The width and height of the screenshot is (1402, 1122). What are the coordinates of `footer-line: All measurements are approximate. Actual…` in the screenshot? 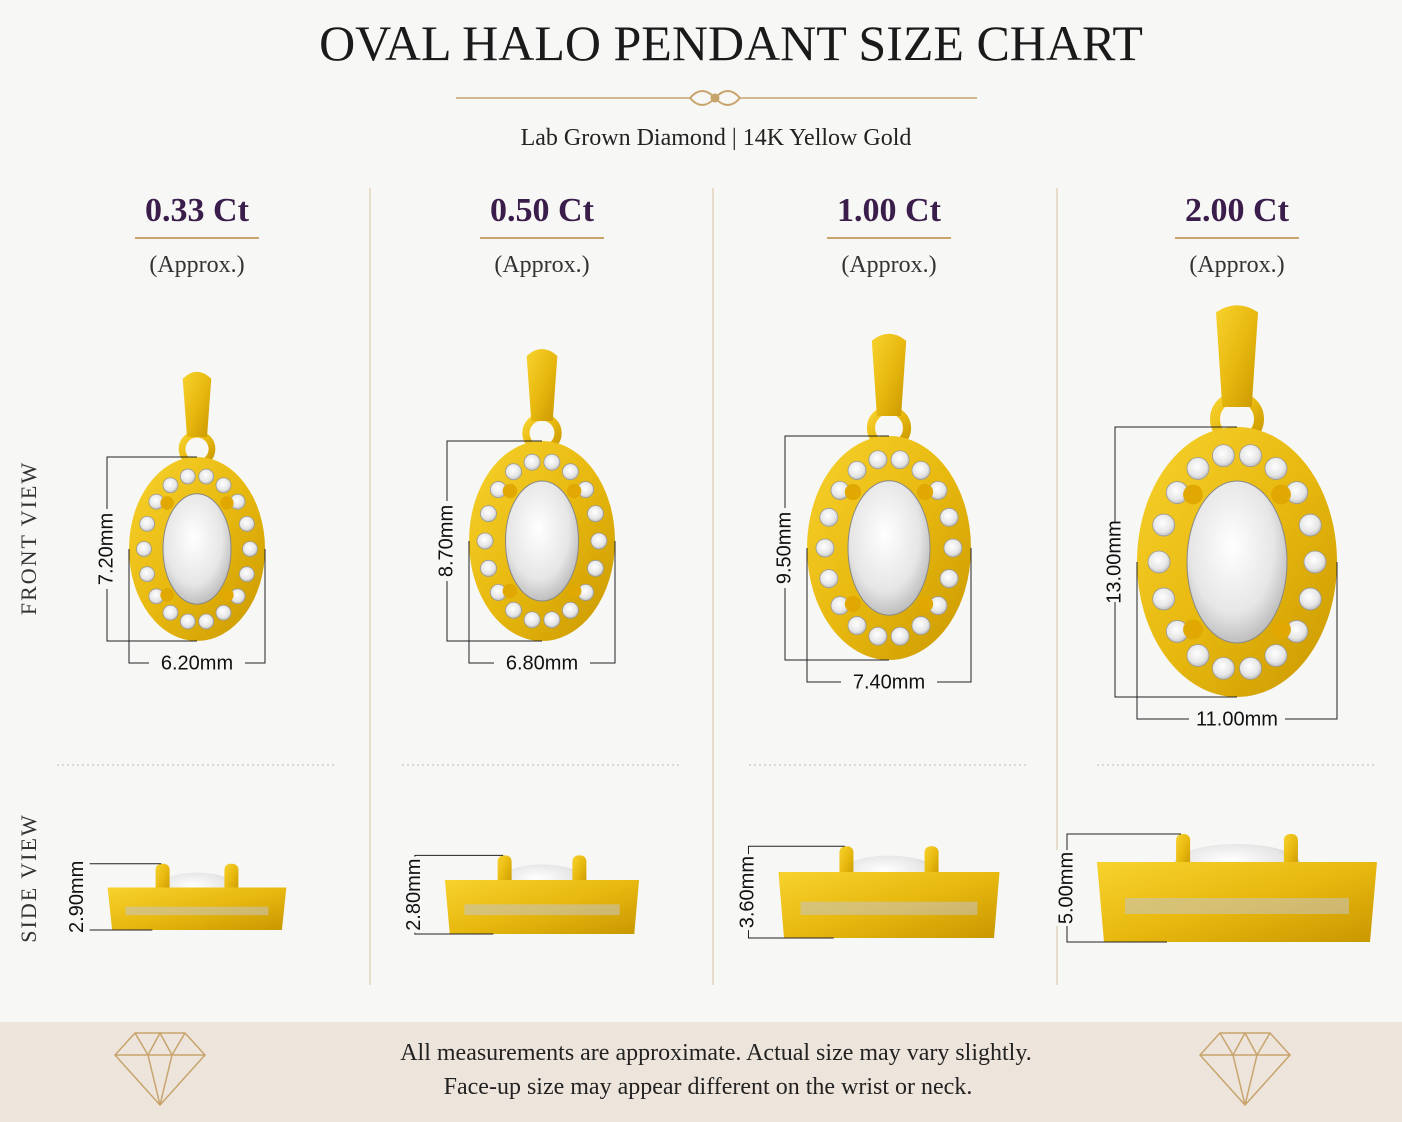 It's located at (716, 1053).